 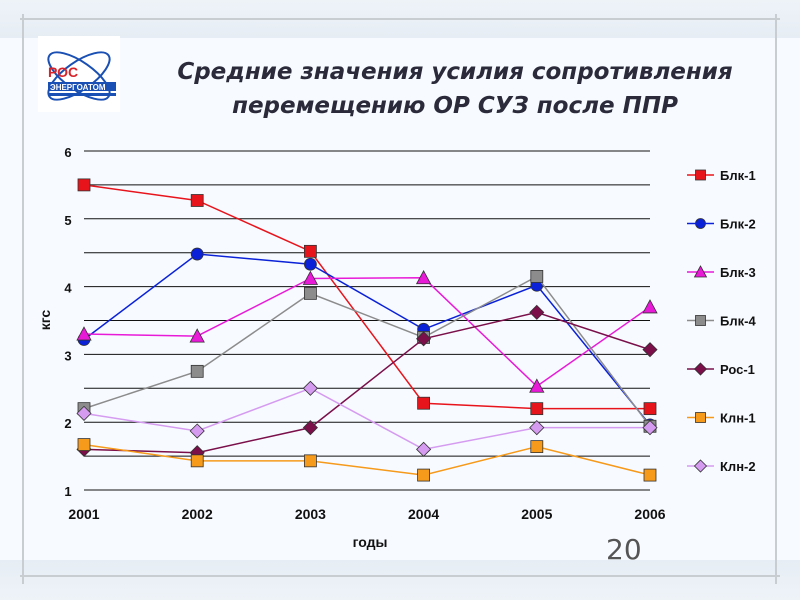 I want to click on rosenergoatom-logo: РОС ЭНЕРГОАТОМ, so click(x=79, y=74).